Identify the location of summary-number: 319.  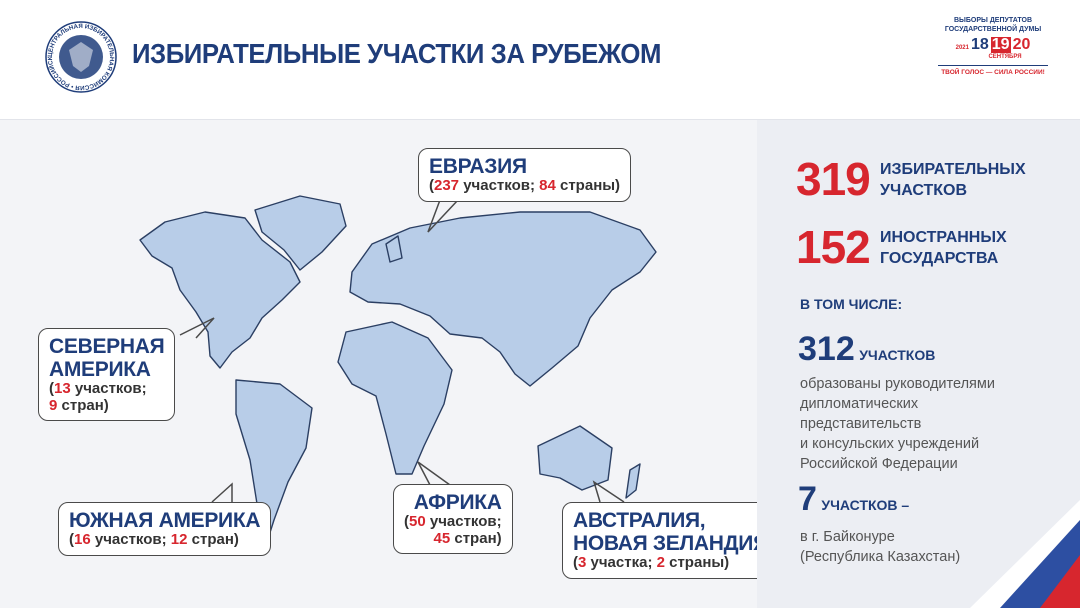
(833, 179).